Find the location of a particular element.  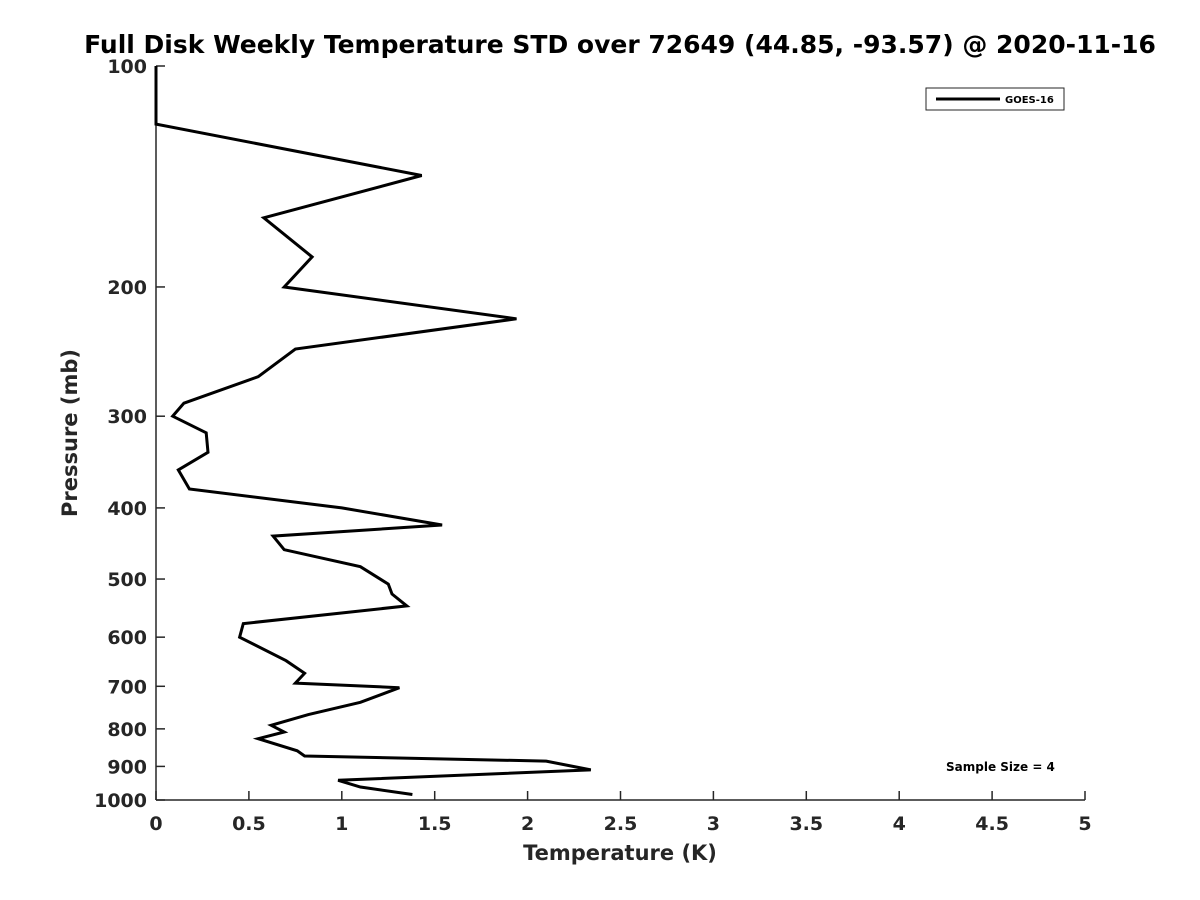

x-tick-label: 1.5 is located at coordinates (435, 824).